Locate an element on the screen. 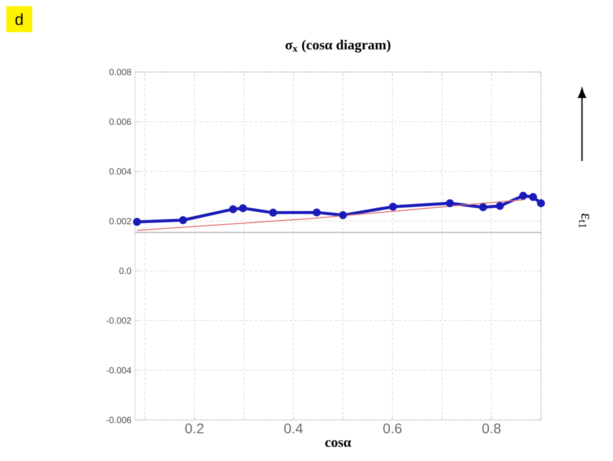 This screenshot has height=461, width=613. x-tick-label: 0.8 is located at coordinates (491, 428).